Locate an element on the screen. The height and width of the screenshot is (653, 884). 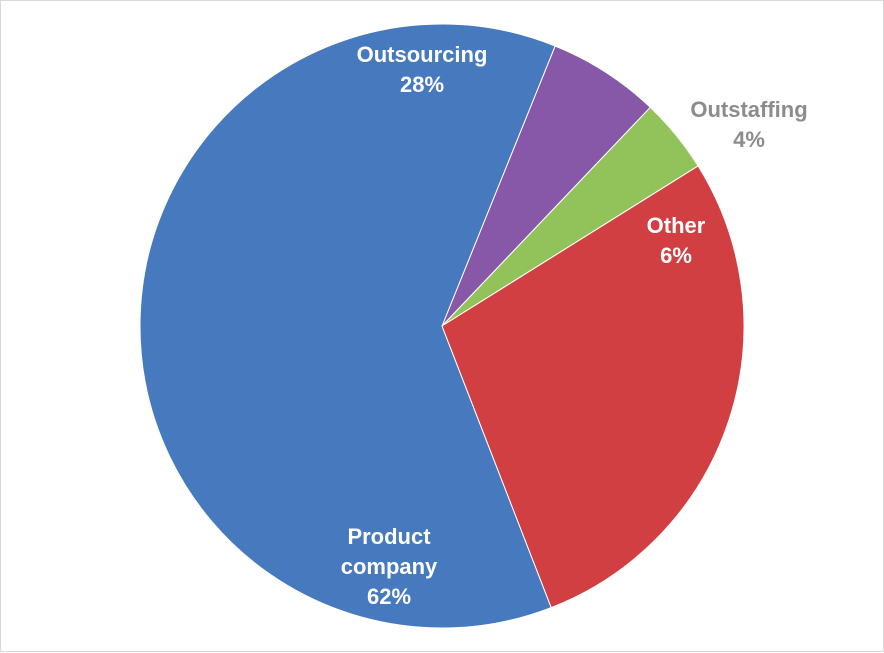
data-label-product-company: Product company 62% is located at coordinates (389, 566).